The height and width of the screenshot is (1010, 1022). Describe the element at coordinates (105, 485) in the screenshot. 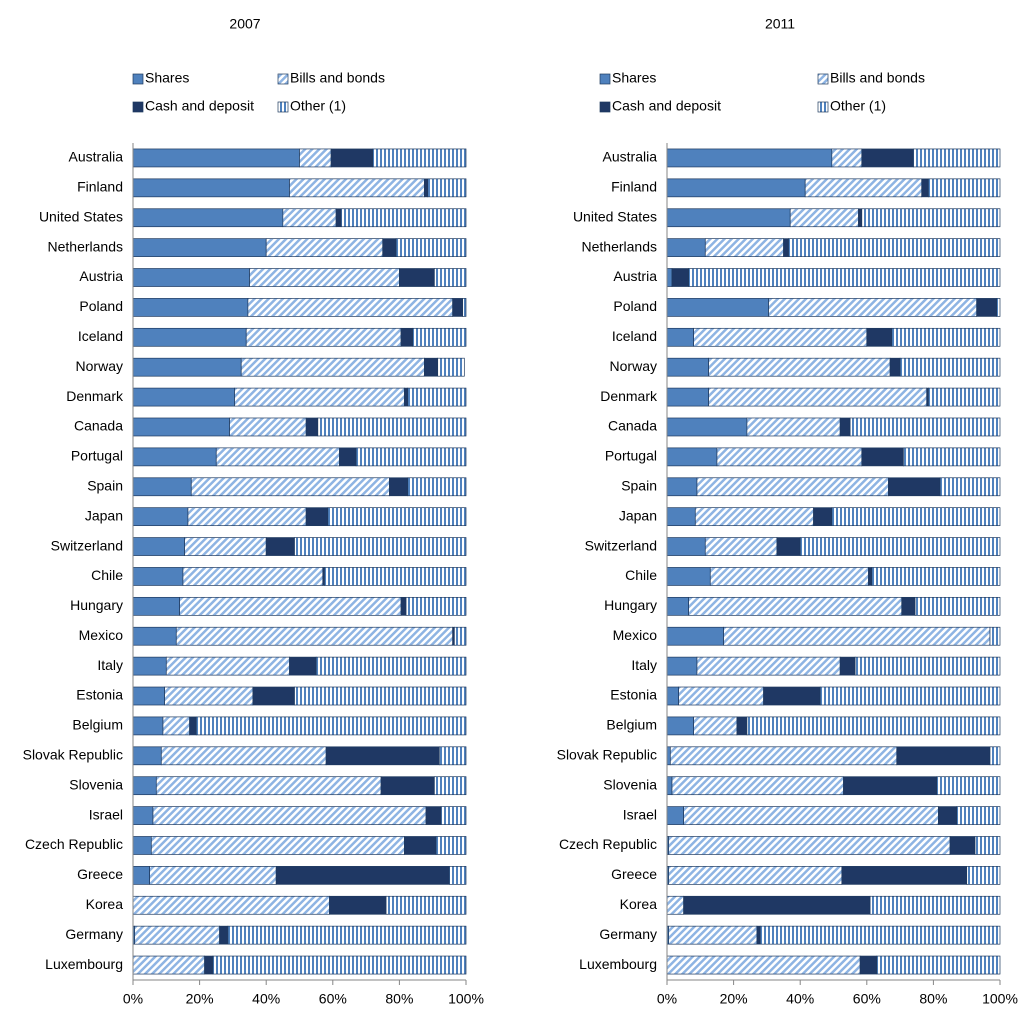

I see `y-tick-label: Spain` at that location.